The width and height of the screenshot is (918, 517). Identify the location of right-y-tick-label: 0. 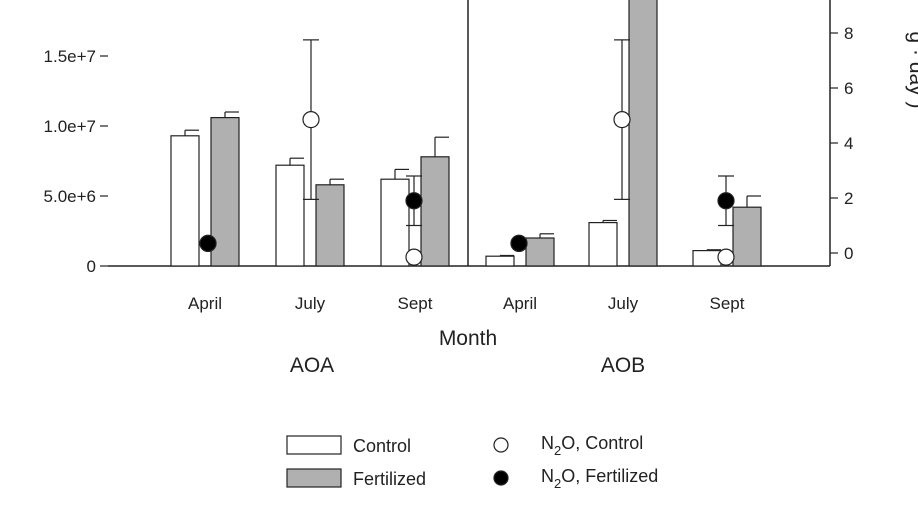
(848, 253).